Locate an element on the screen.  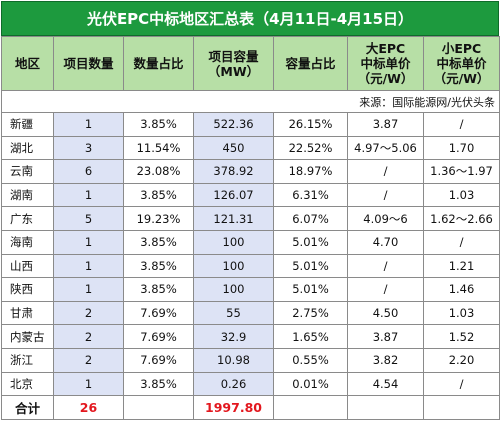
table-cell: 云南 is located at coordinates (27, 171).